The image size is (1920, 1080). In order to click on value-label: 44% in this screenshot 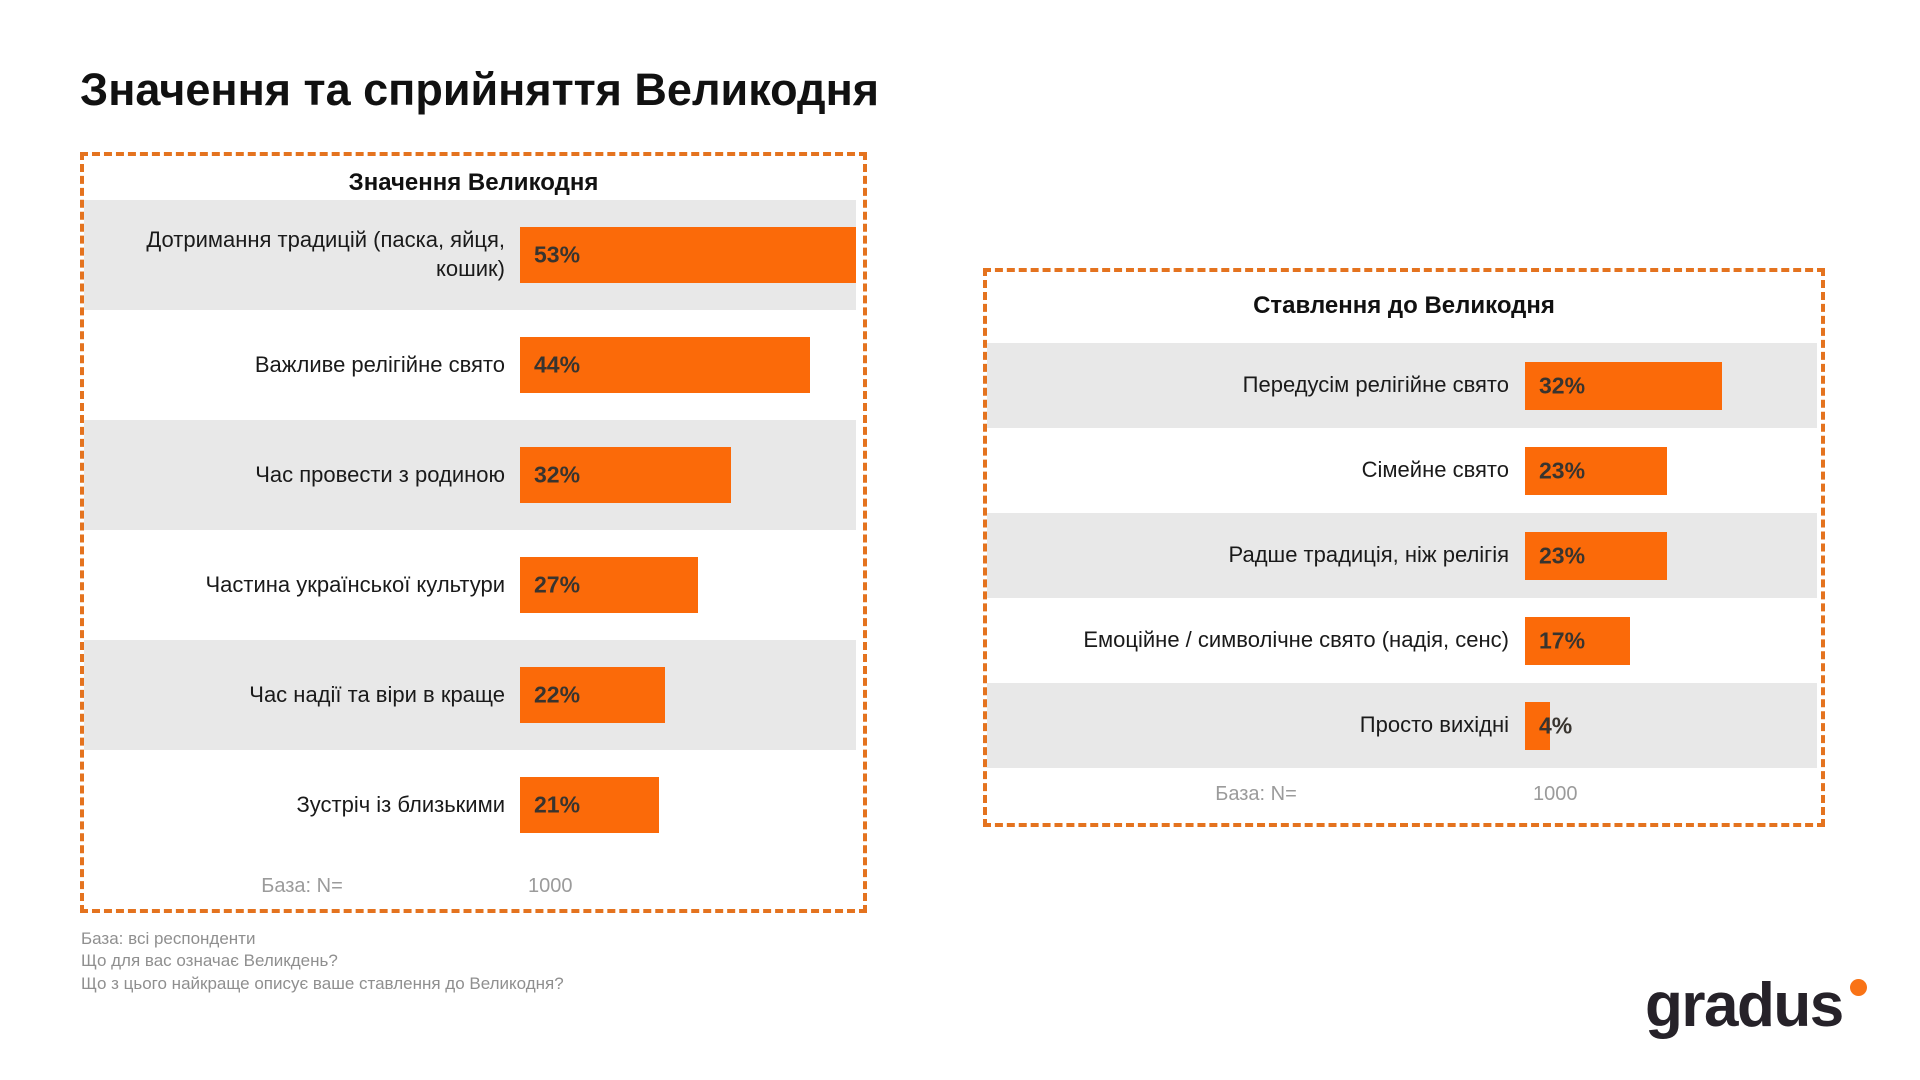, I will do `click(557, 364)`.